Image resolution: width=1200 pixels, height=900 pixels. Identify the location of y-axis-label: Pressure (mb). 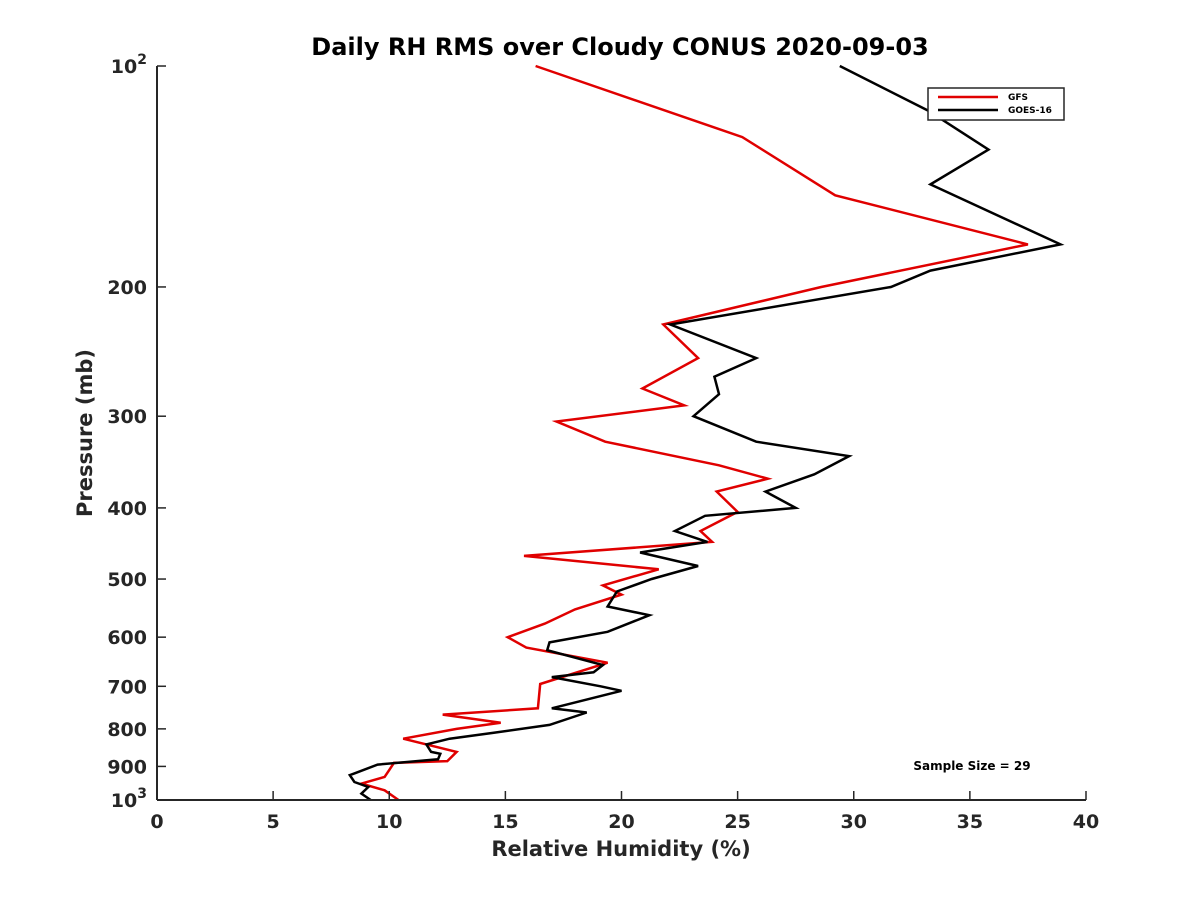
(85, 433).